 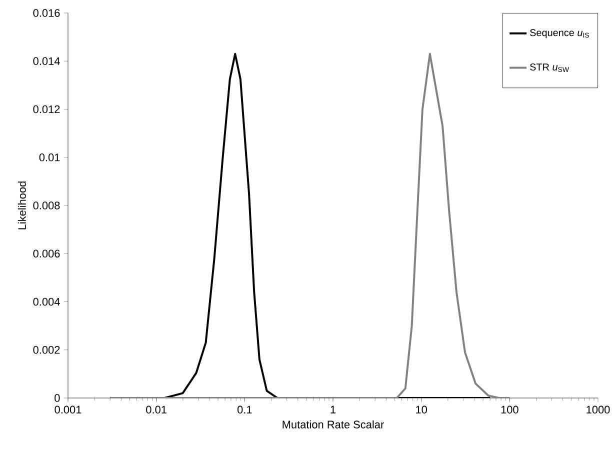 What do you see at coordinates (49, 158) in the screenshot?
I see `y-tick-label: 0.01` at bounding box center [49, 158].